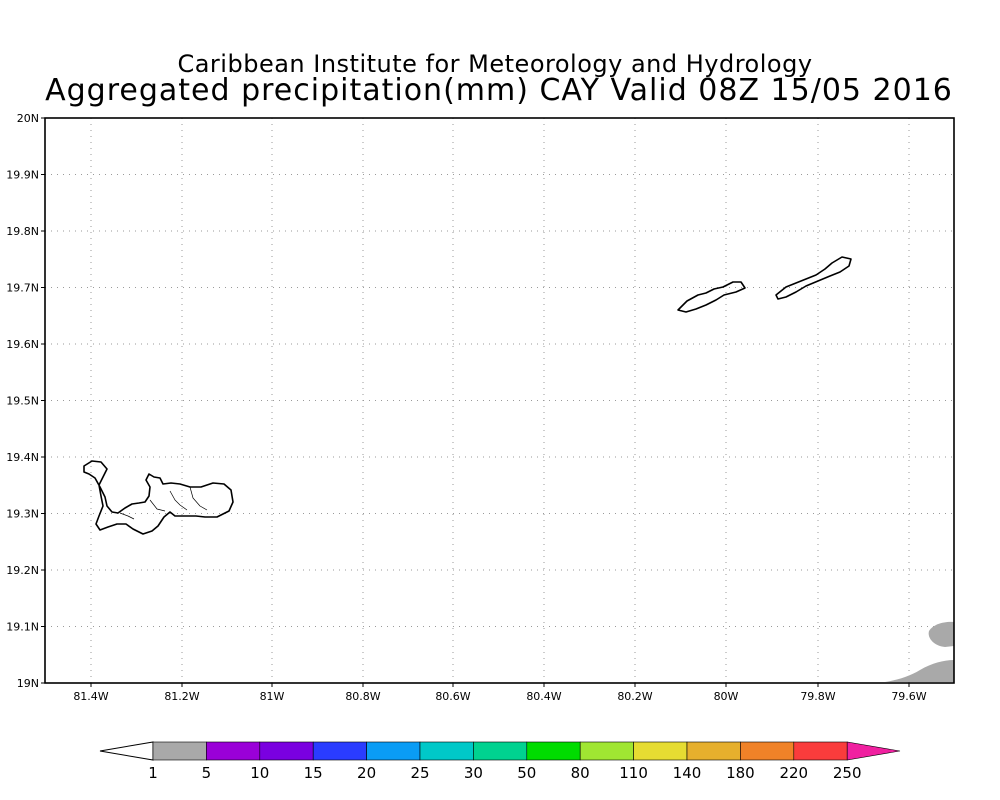 This screenshot has width=1000, height=800. I want to click on colorbar-label: 20, so click(366, 773).